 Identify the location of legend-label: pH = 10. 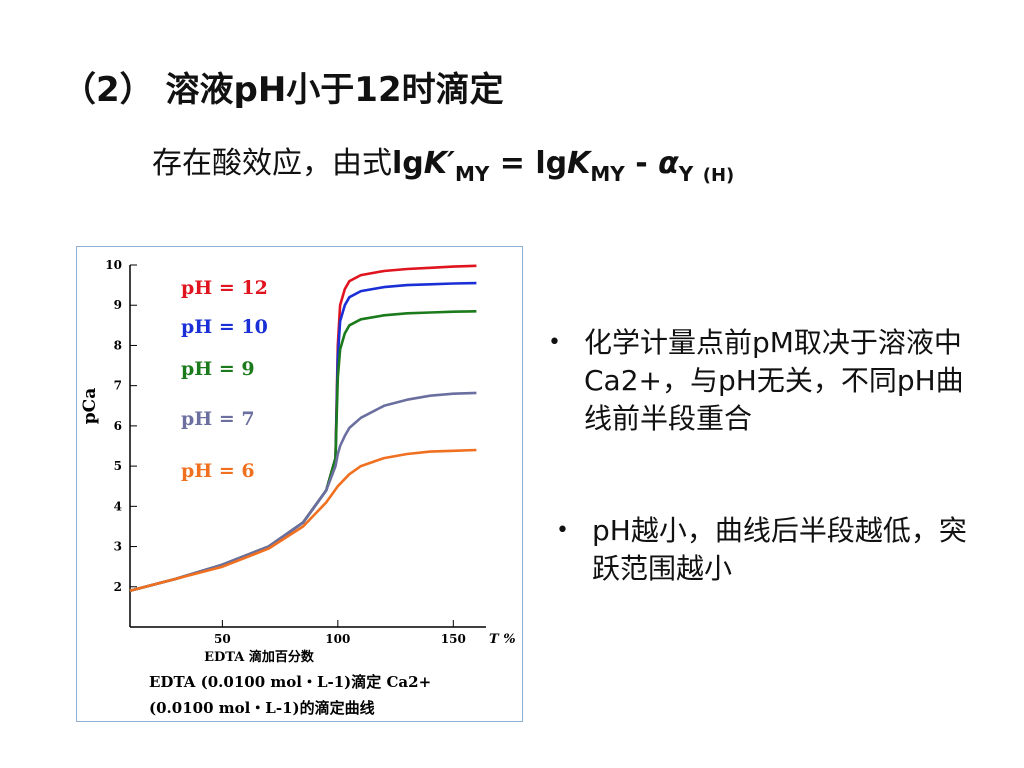
(224, 327).